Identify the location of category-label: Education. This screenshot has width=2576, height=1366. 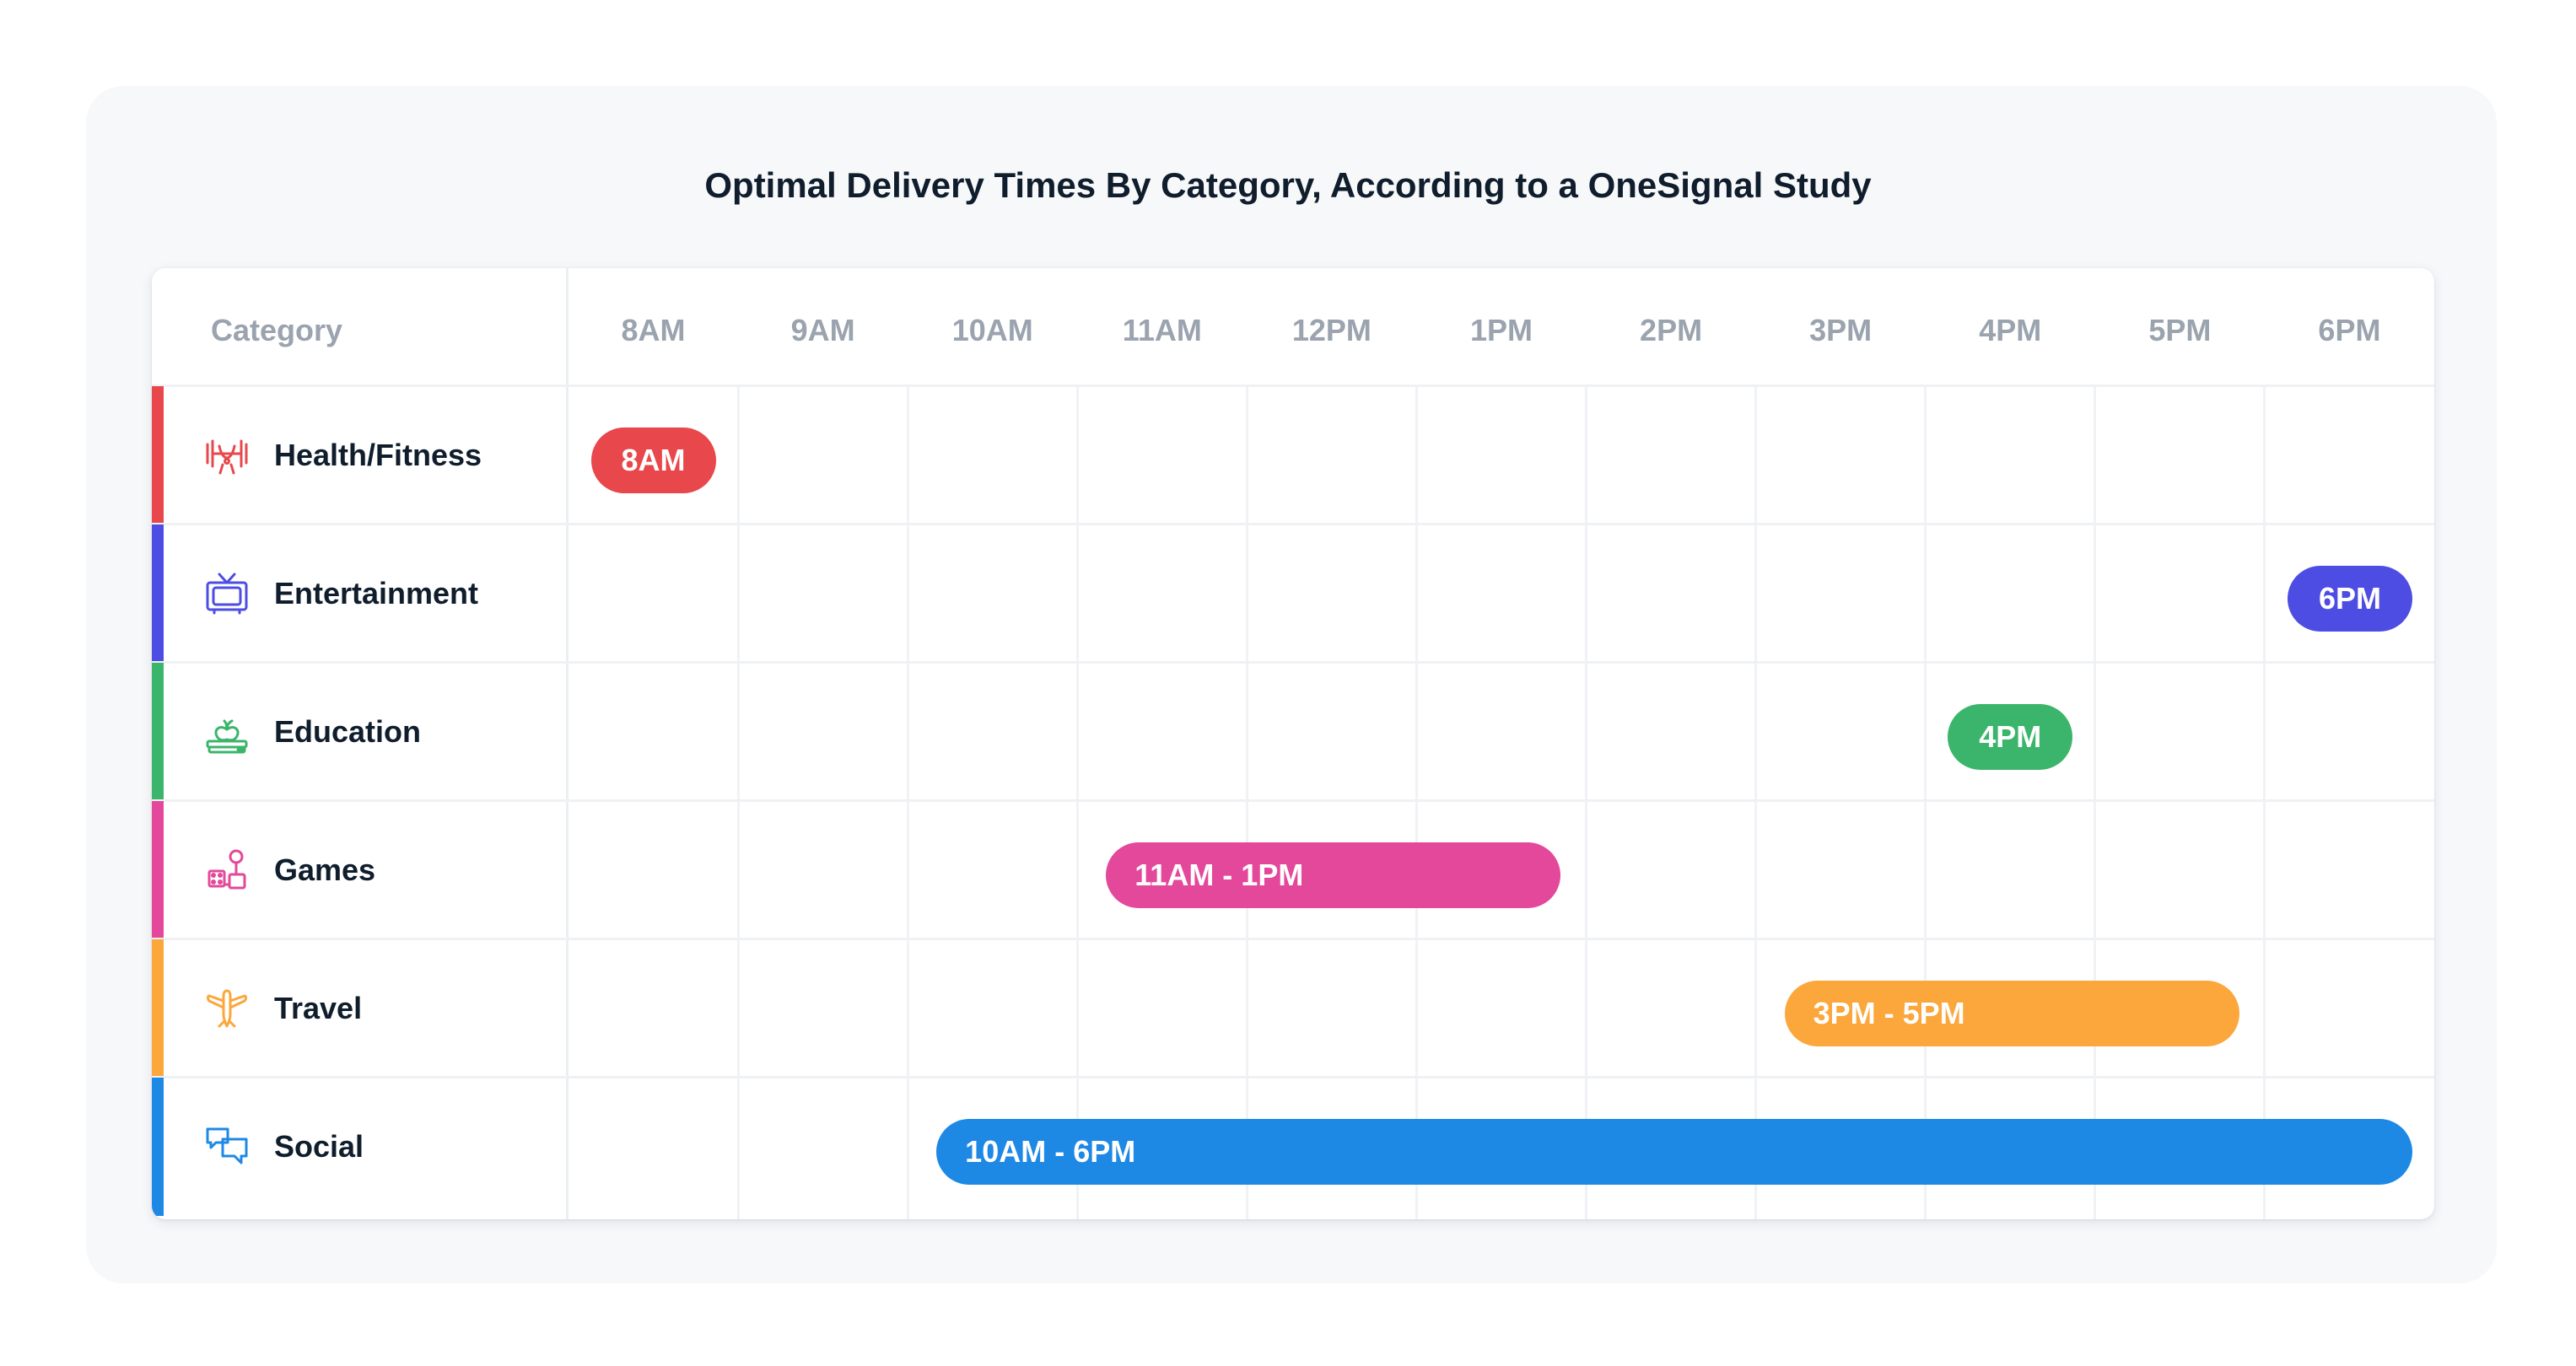
(348, 732).